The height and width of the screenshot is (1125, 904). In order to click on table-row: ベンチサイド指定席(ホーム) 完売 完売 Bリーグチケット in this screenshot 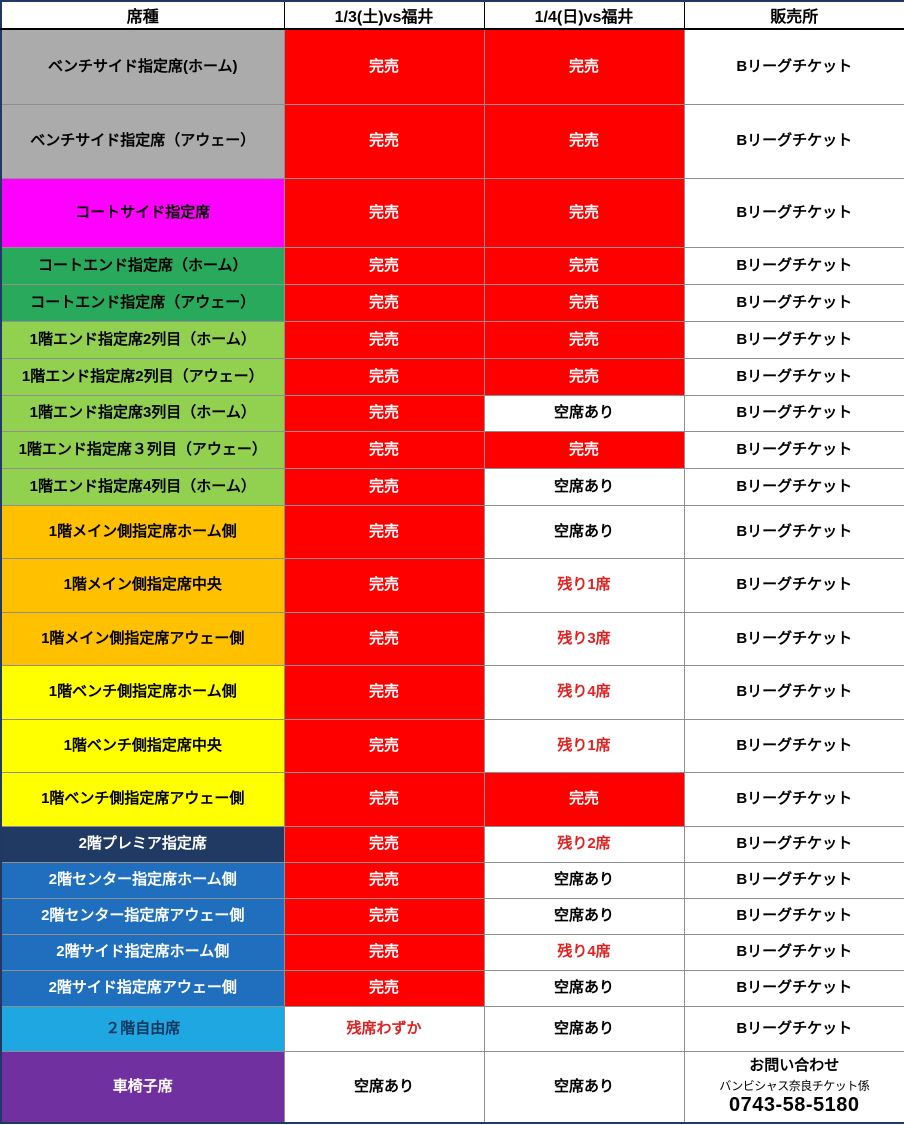, I will do `click(452, 66)`.